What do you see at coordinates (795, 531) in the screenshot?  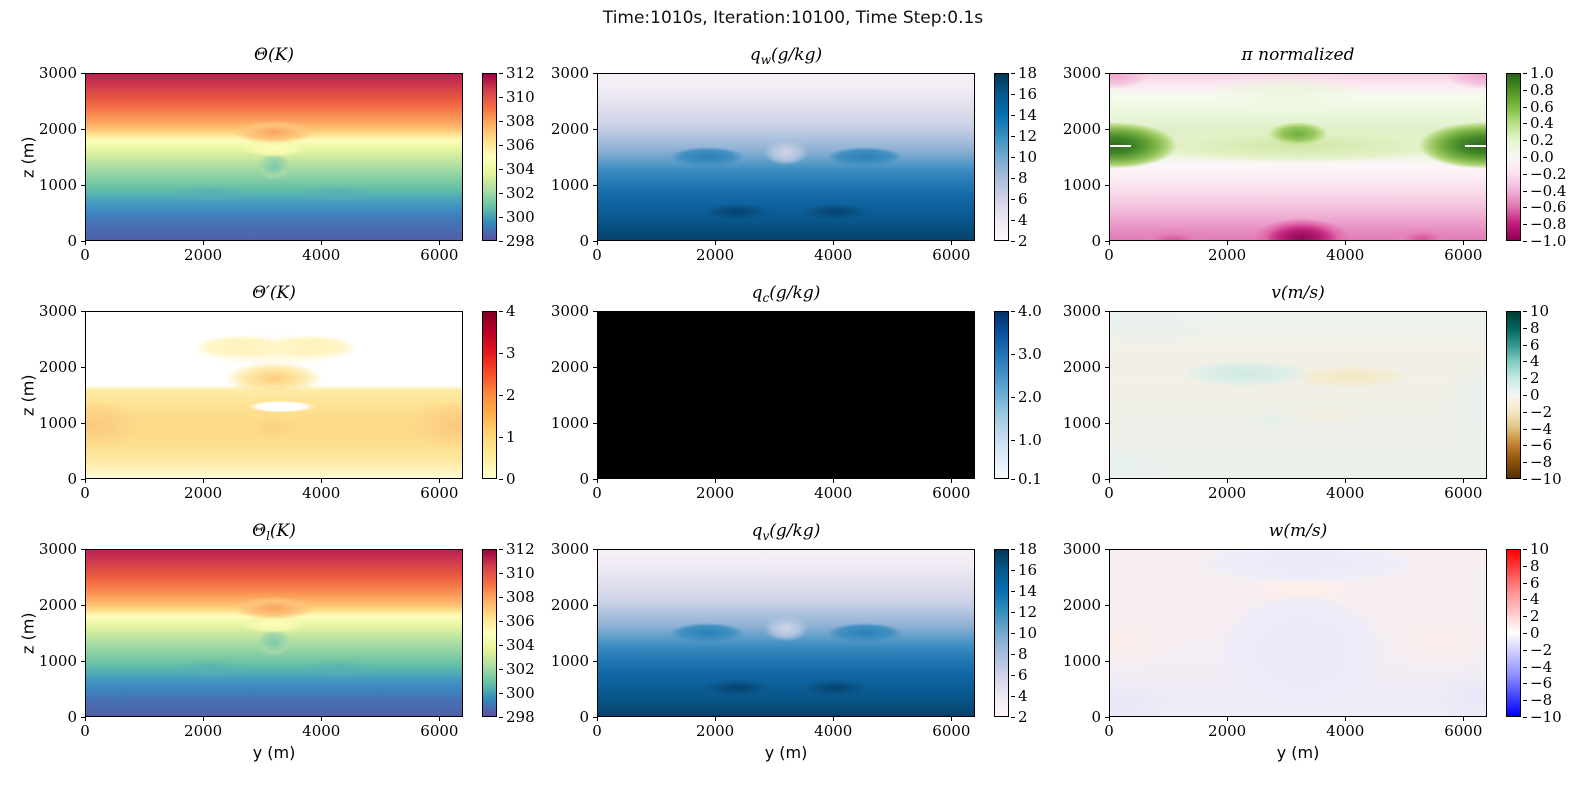 I see `title-rest: (g/kg)` at bounding box center [795, 531].